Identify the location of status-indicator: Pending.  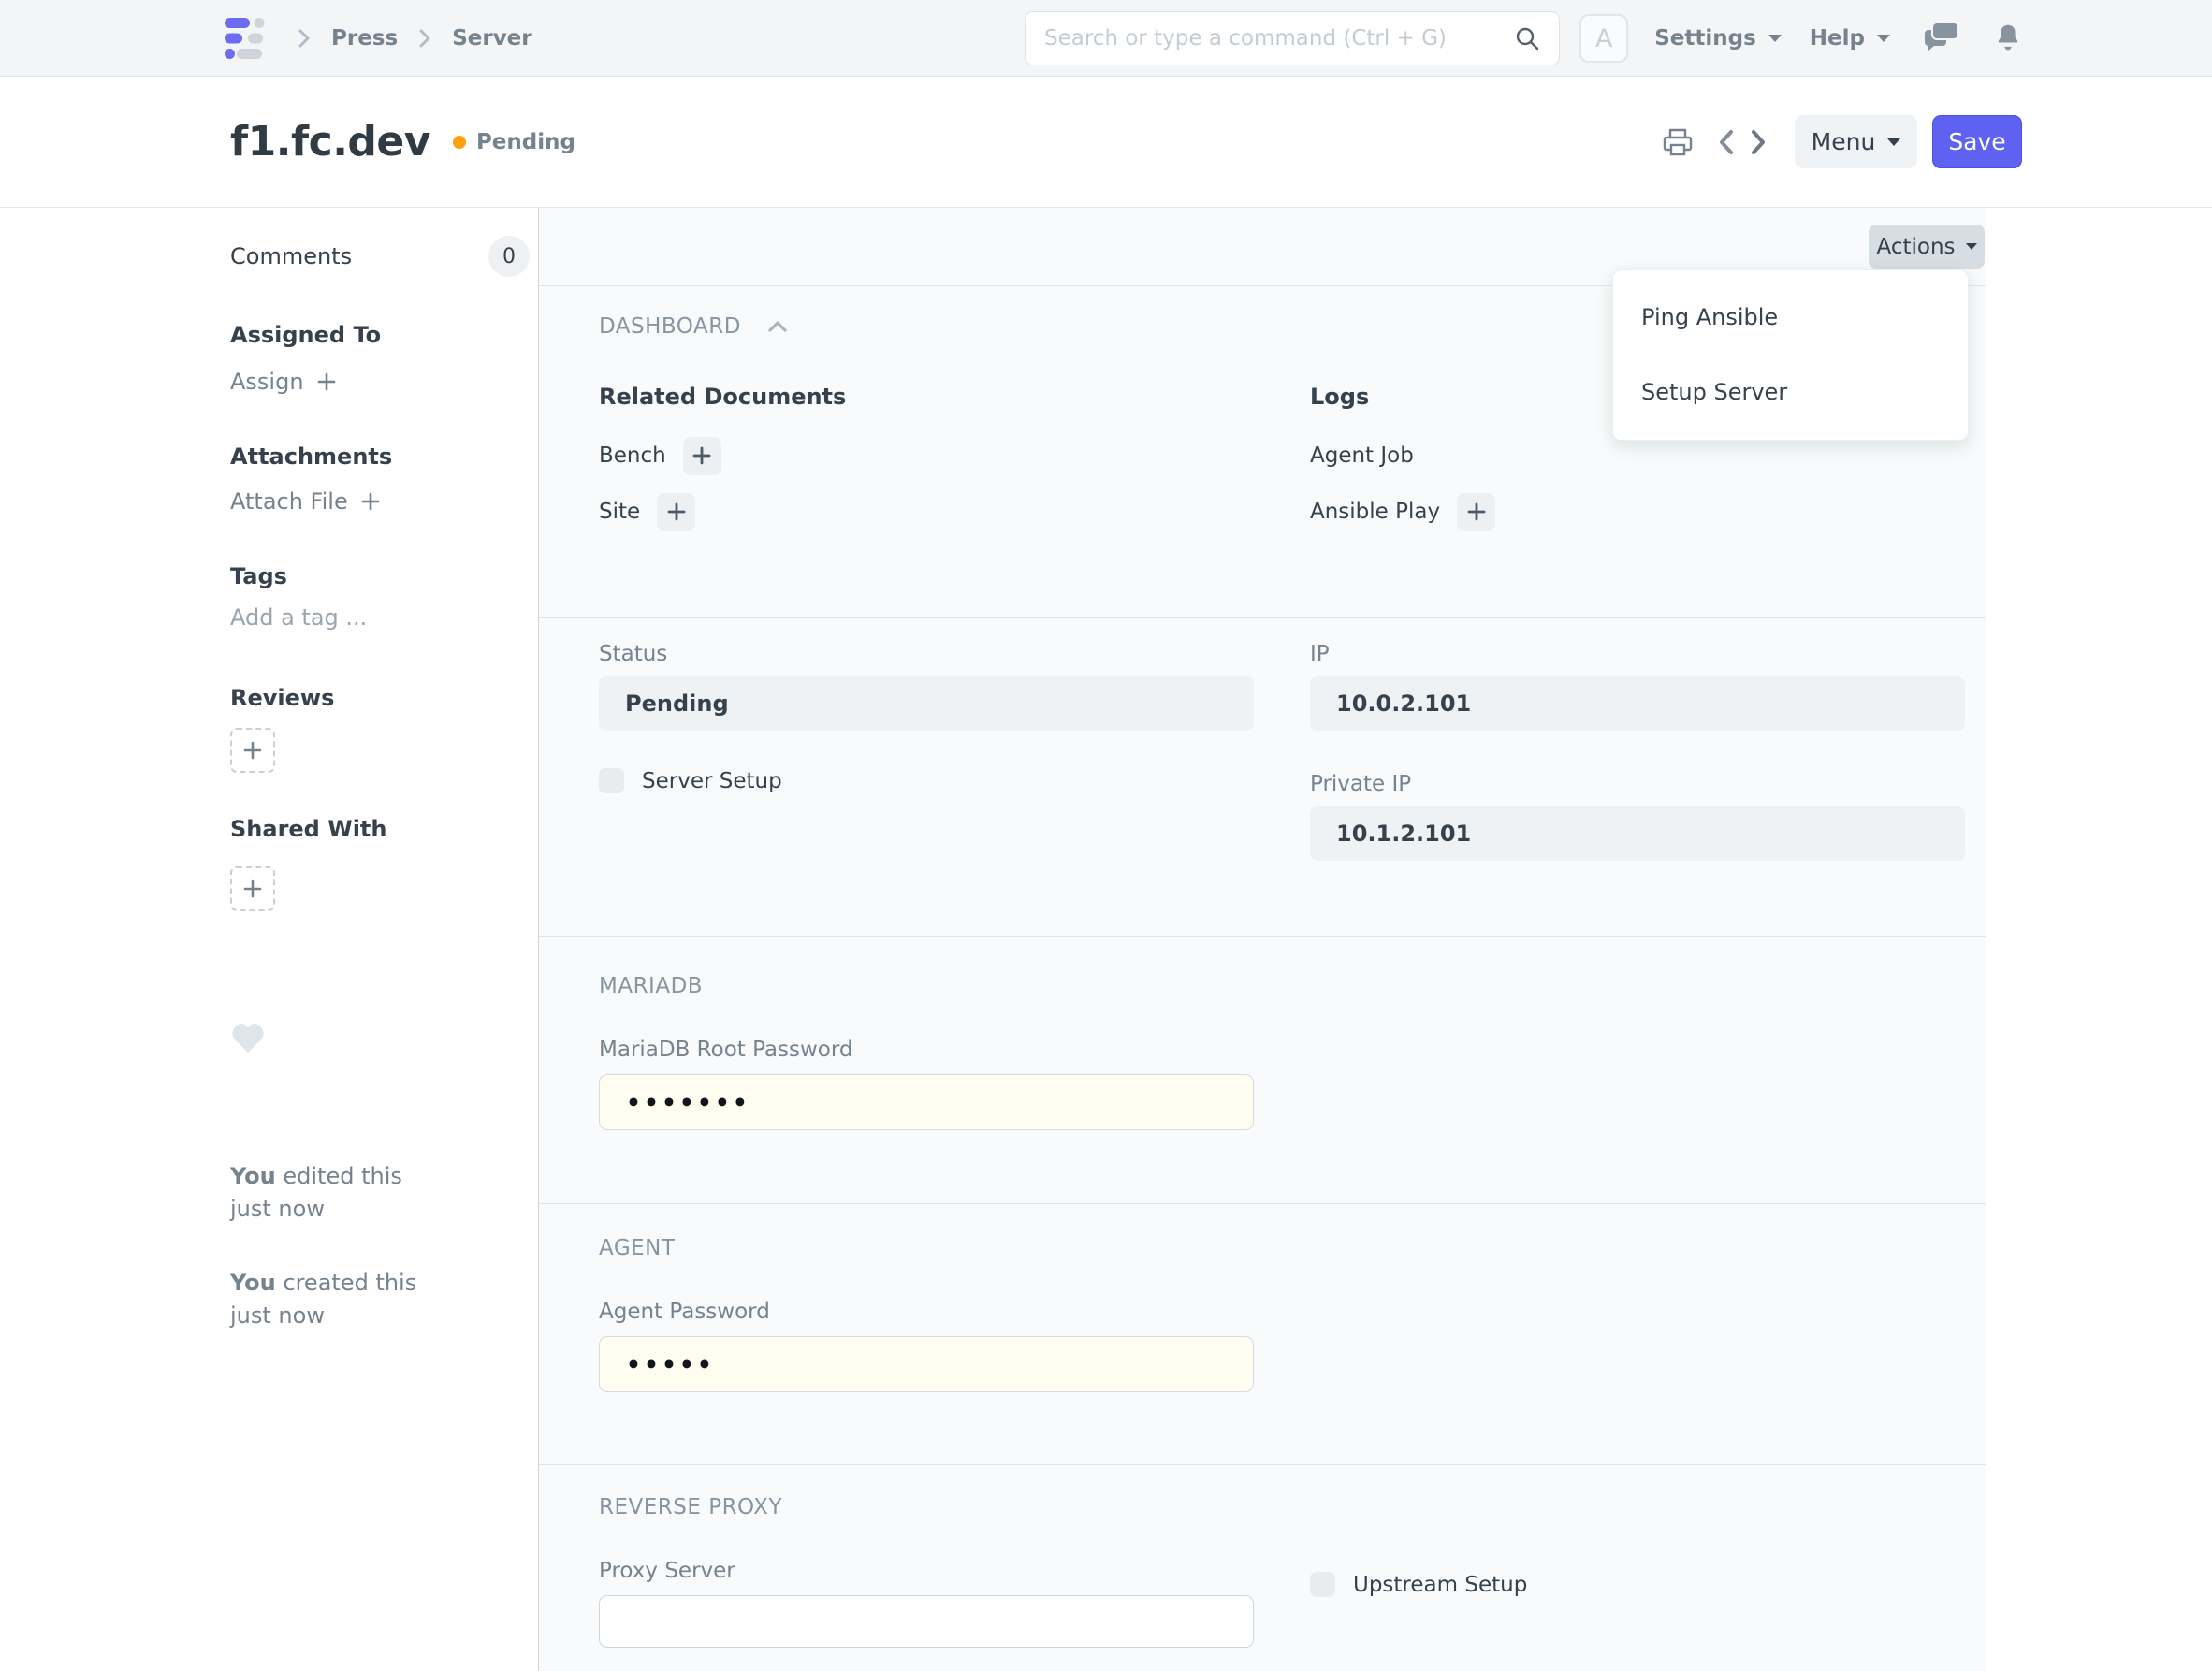
(513, 141).